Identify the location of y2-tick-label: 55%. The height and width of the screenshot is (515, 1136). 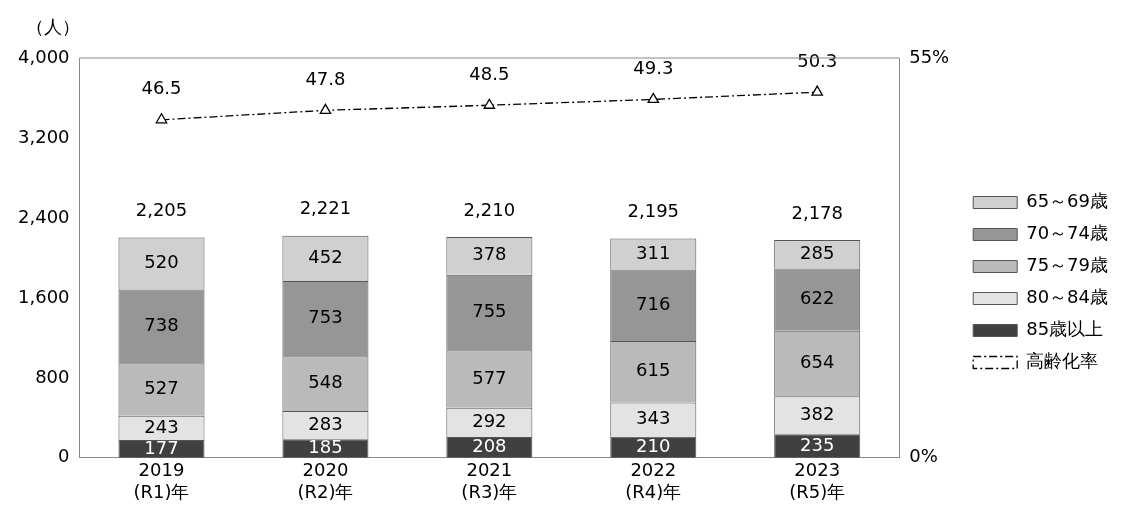
(929, 56).